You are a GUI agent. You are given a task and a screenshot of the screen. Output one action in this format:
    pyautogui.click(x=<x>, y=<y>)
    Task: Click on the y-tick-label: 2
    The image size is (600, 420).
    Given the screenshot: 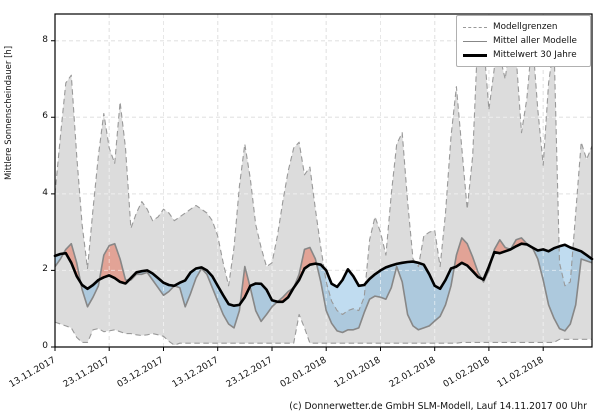 What is the action you would take?
    pyautogui.click(x=45, y=269)
    